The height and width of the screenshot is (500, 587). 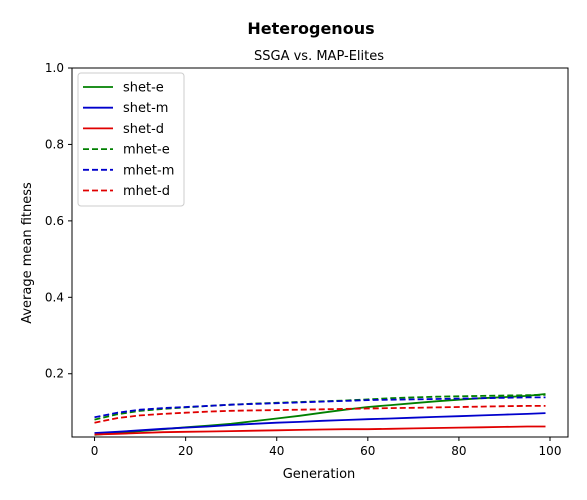 I want to click on y-tick-label: 0.8, so click(x=54, y=144).